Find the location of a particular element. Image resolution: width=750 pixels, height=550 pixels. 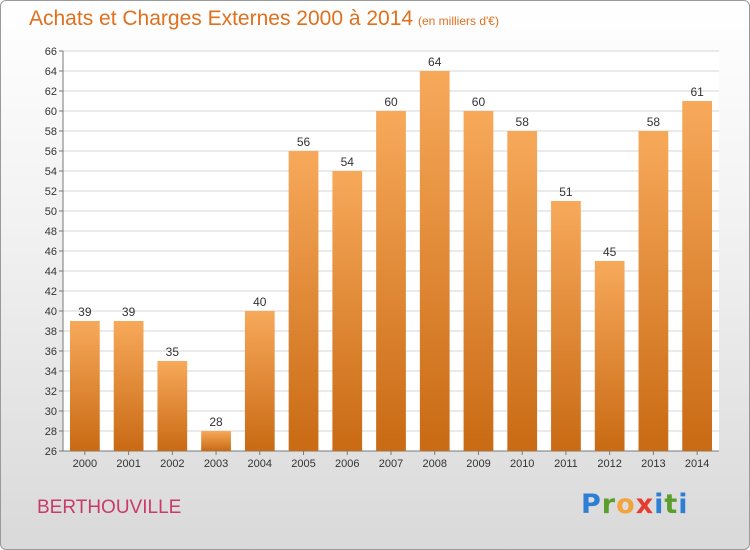

y-tick-label: 62 is located at coordinates (51, 92).